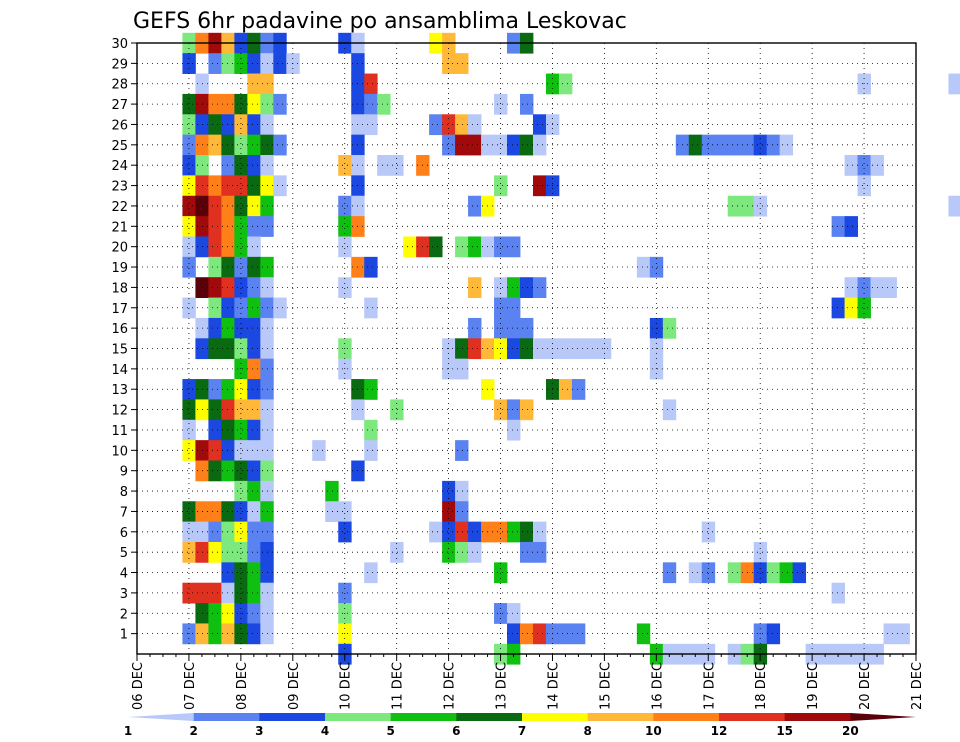 The height and width of the screenshot is (742, 960). Describe the element at coordinates (119, 248) in the screenshot. I see `y-tick-label: 20` at that location.